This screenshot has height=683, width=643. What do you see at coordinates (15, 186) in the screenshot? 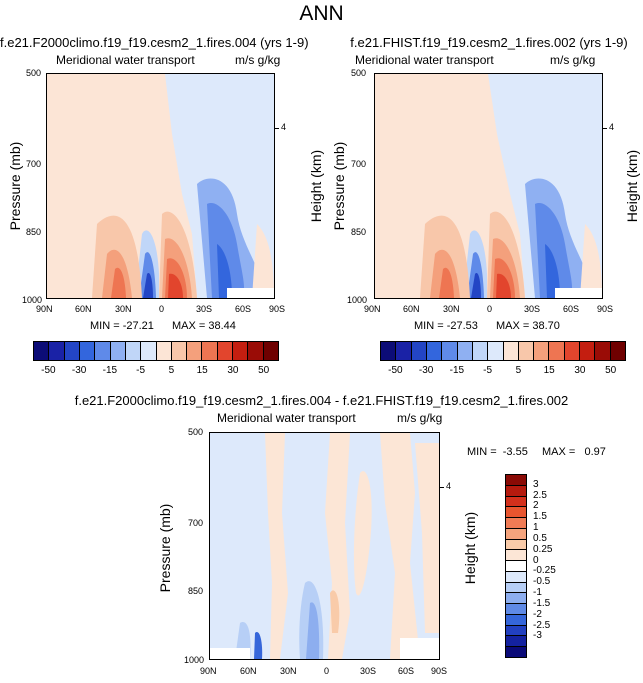
I see `y-axis-label: Pressure (mb)` at bounding box center [15, 186].